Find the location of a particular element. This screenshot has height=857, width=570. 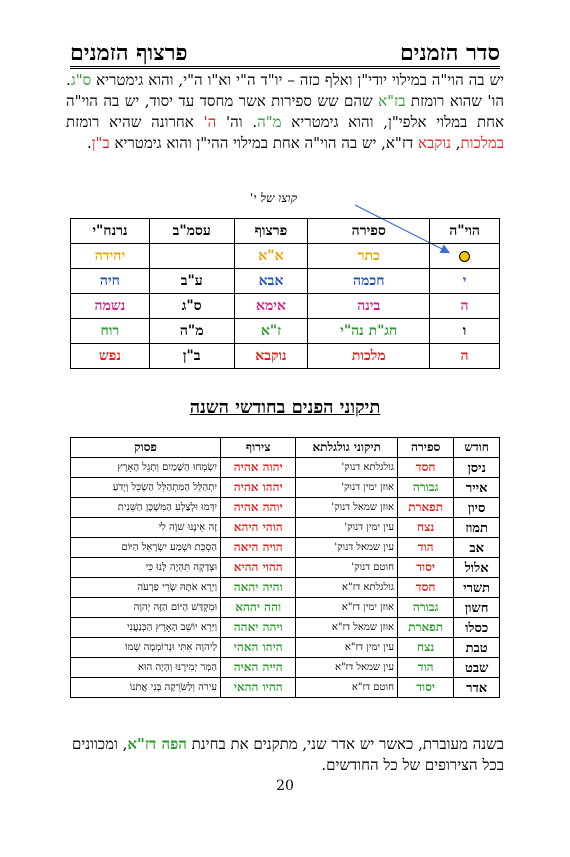

intro-sag: ס"ג is located at coordinates (81, 80).